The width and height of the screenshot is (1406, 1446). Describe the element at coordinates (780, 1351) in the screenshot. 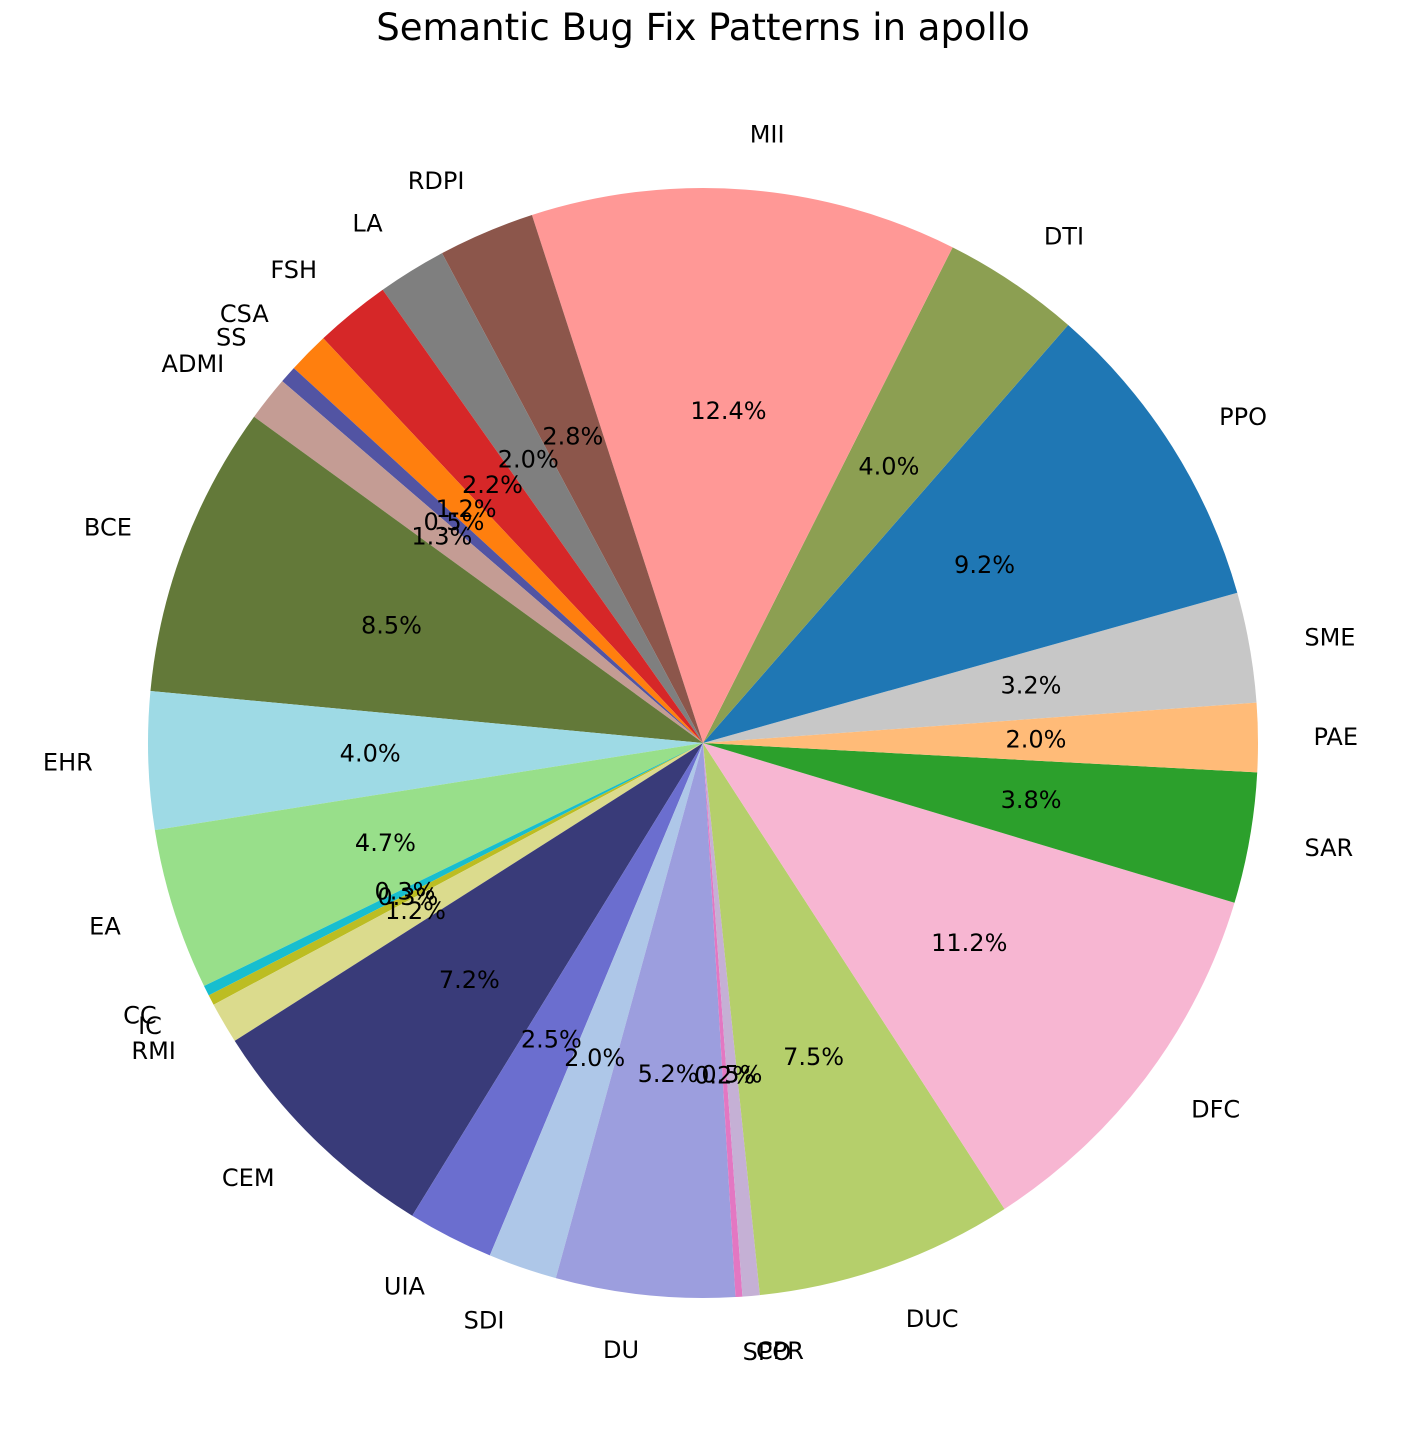

I see `pie-category-label-cpr: CPR` at that location.